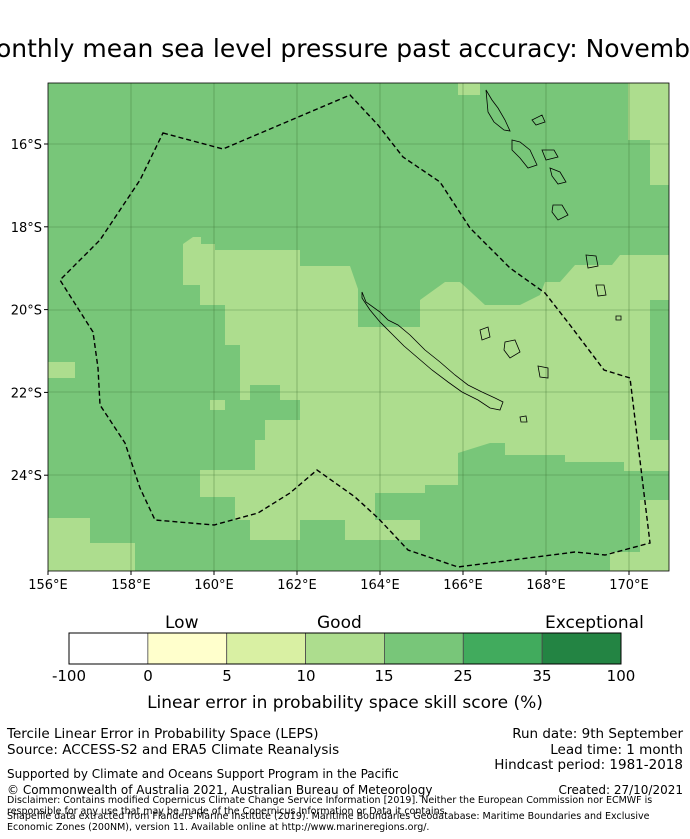 This screenshot has height=839, width=690. What do you see at coordinates (594, 623) in the screenshot?
I see `legend-category-exceptional: Exceptional` at bounding box center [594, 623].